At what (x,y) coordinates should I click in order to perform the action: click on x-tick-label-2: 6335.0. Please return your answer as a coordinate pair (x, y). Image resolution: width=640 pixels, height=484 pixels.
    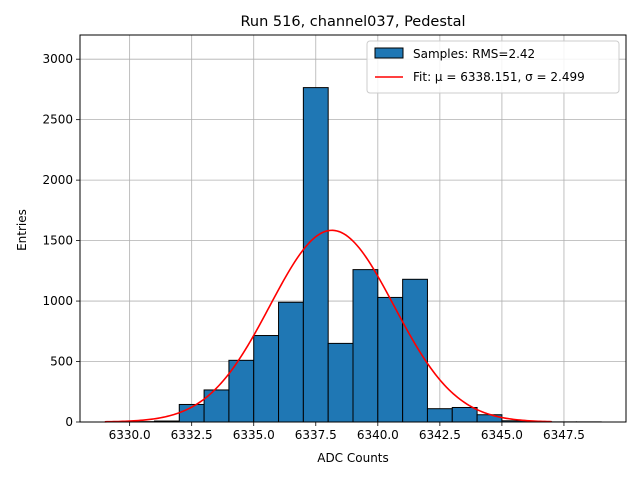
    Looking at the image, I should click on (254, 435).